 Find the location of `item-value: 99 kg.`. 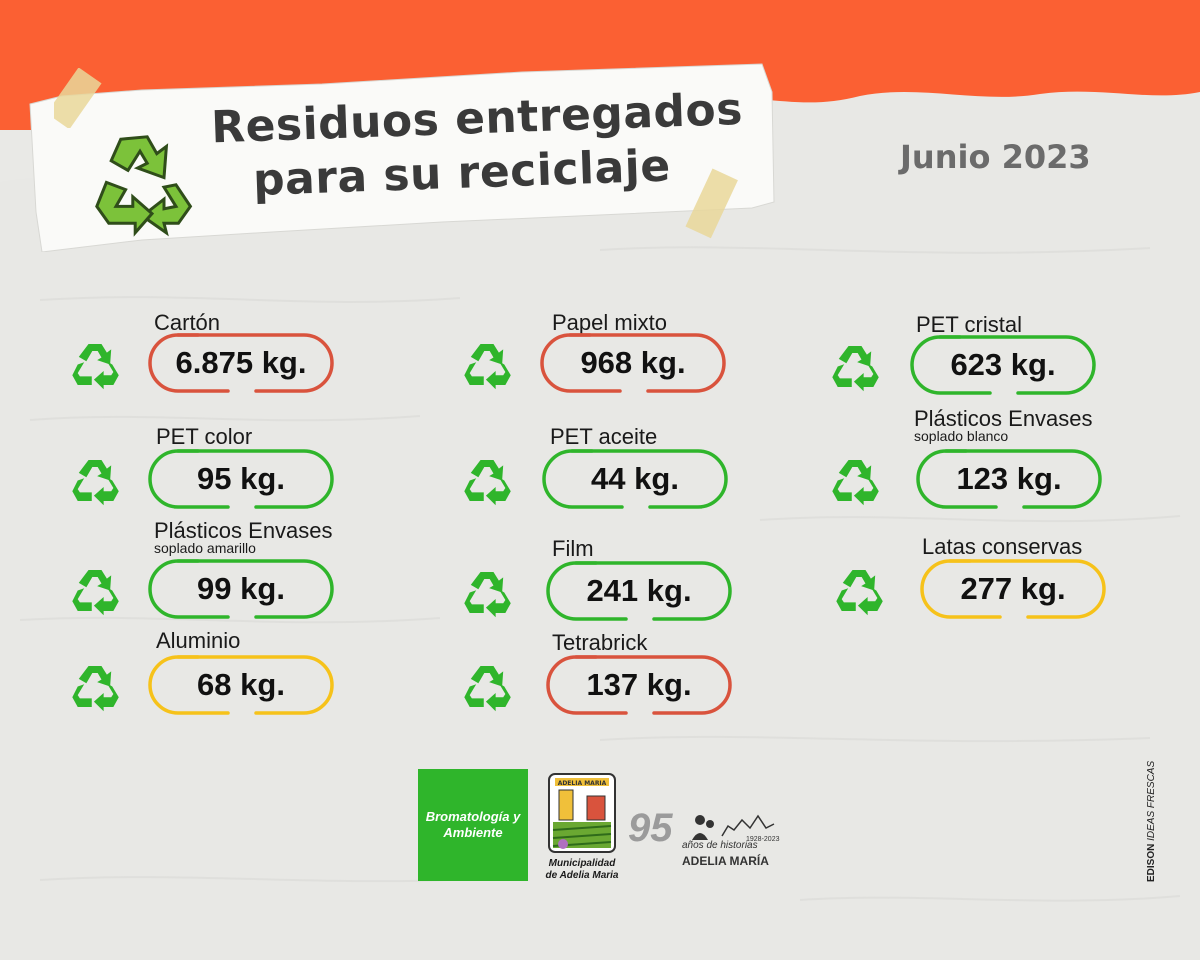

item-value: 99 kg. is located at coordinates (241, 588).